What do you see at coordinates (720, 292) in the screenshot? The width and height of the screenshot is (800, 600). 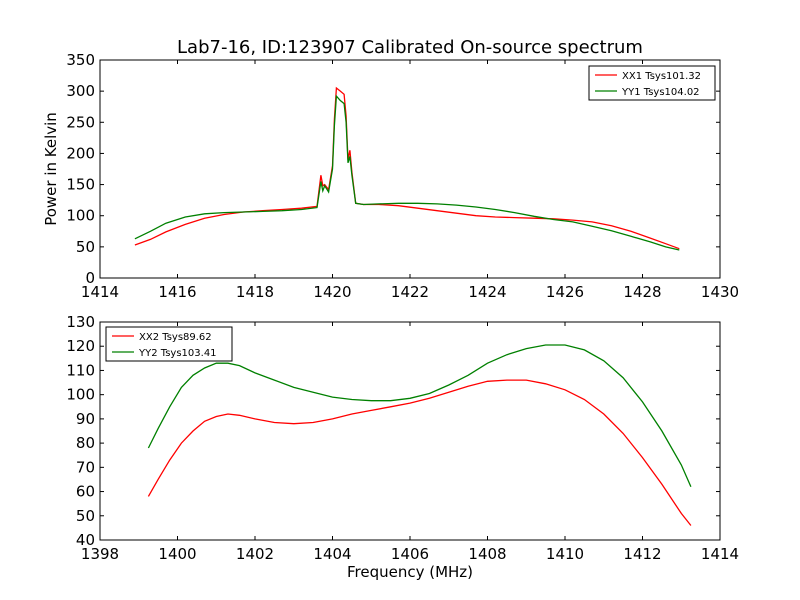 I see `x-tick-label: 1430` at bounding box center [720, 292].